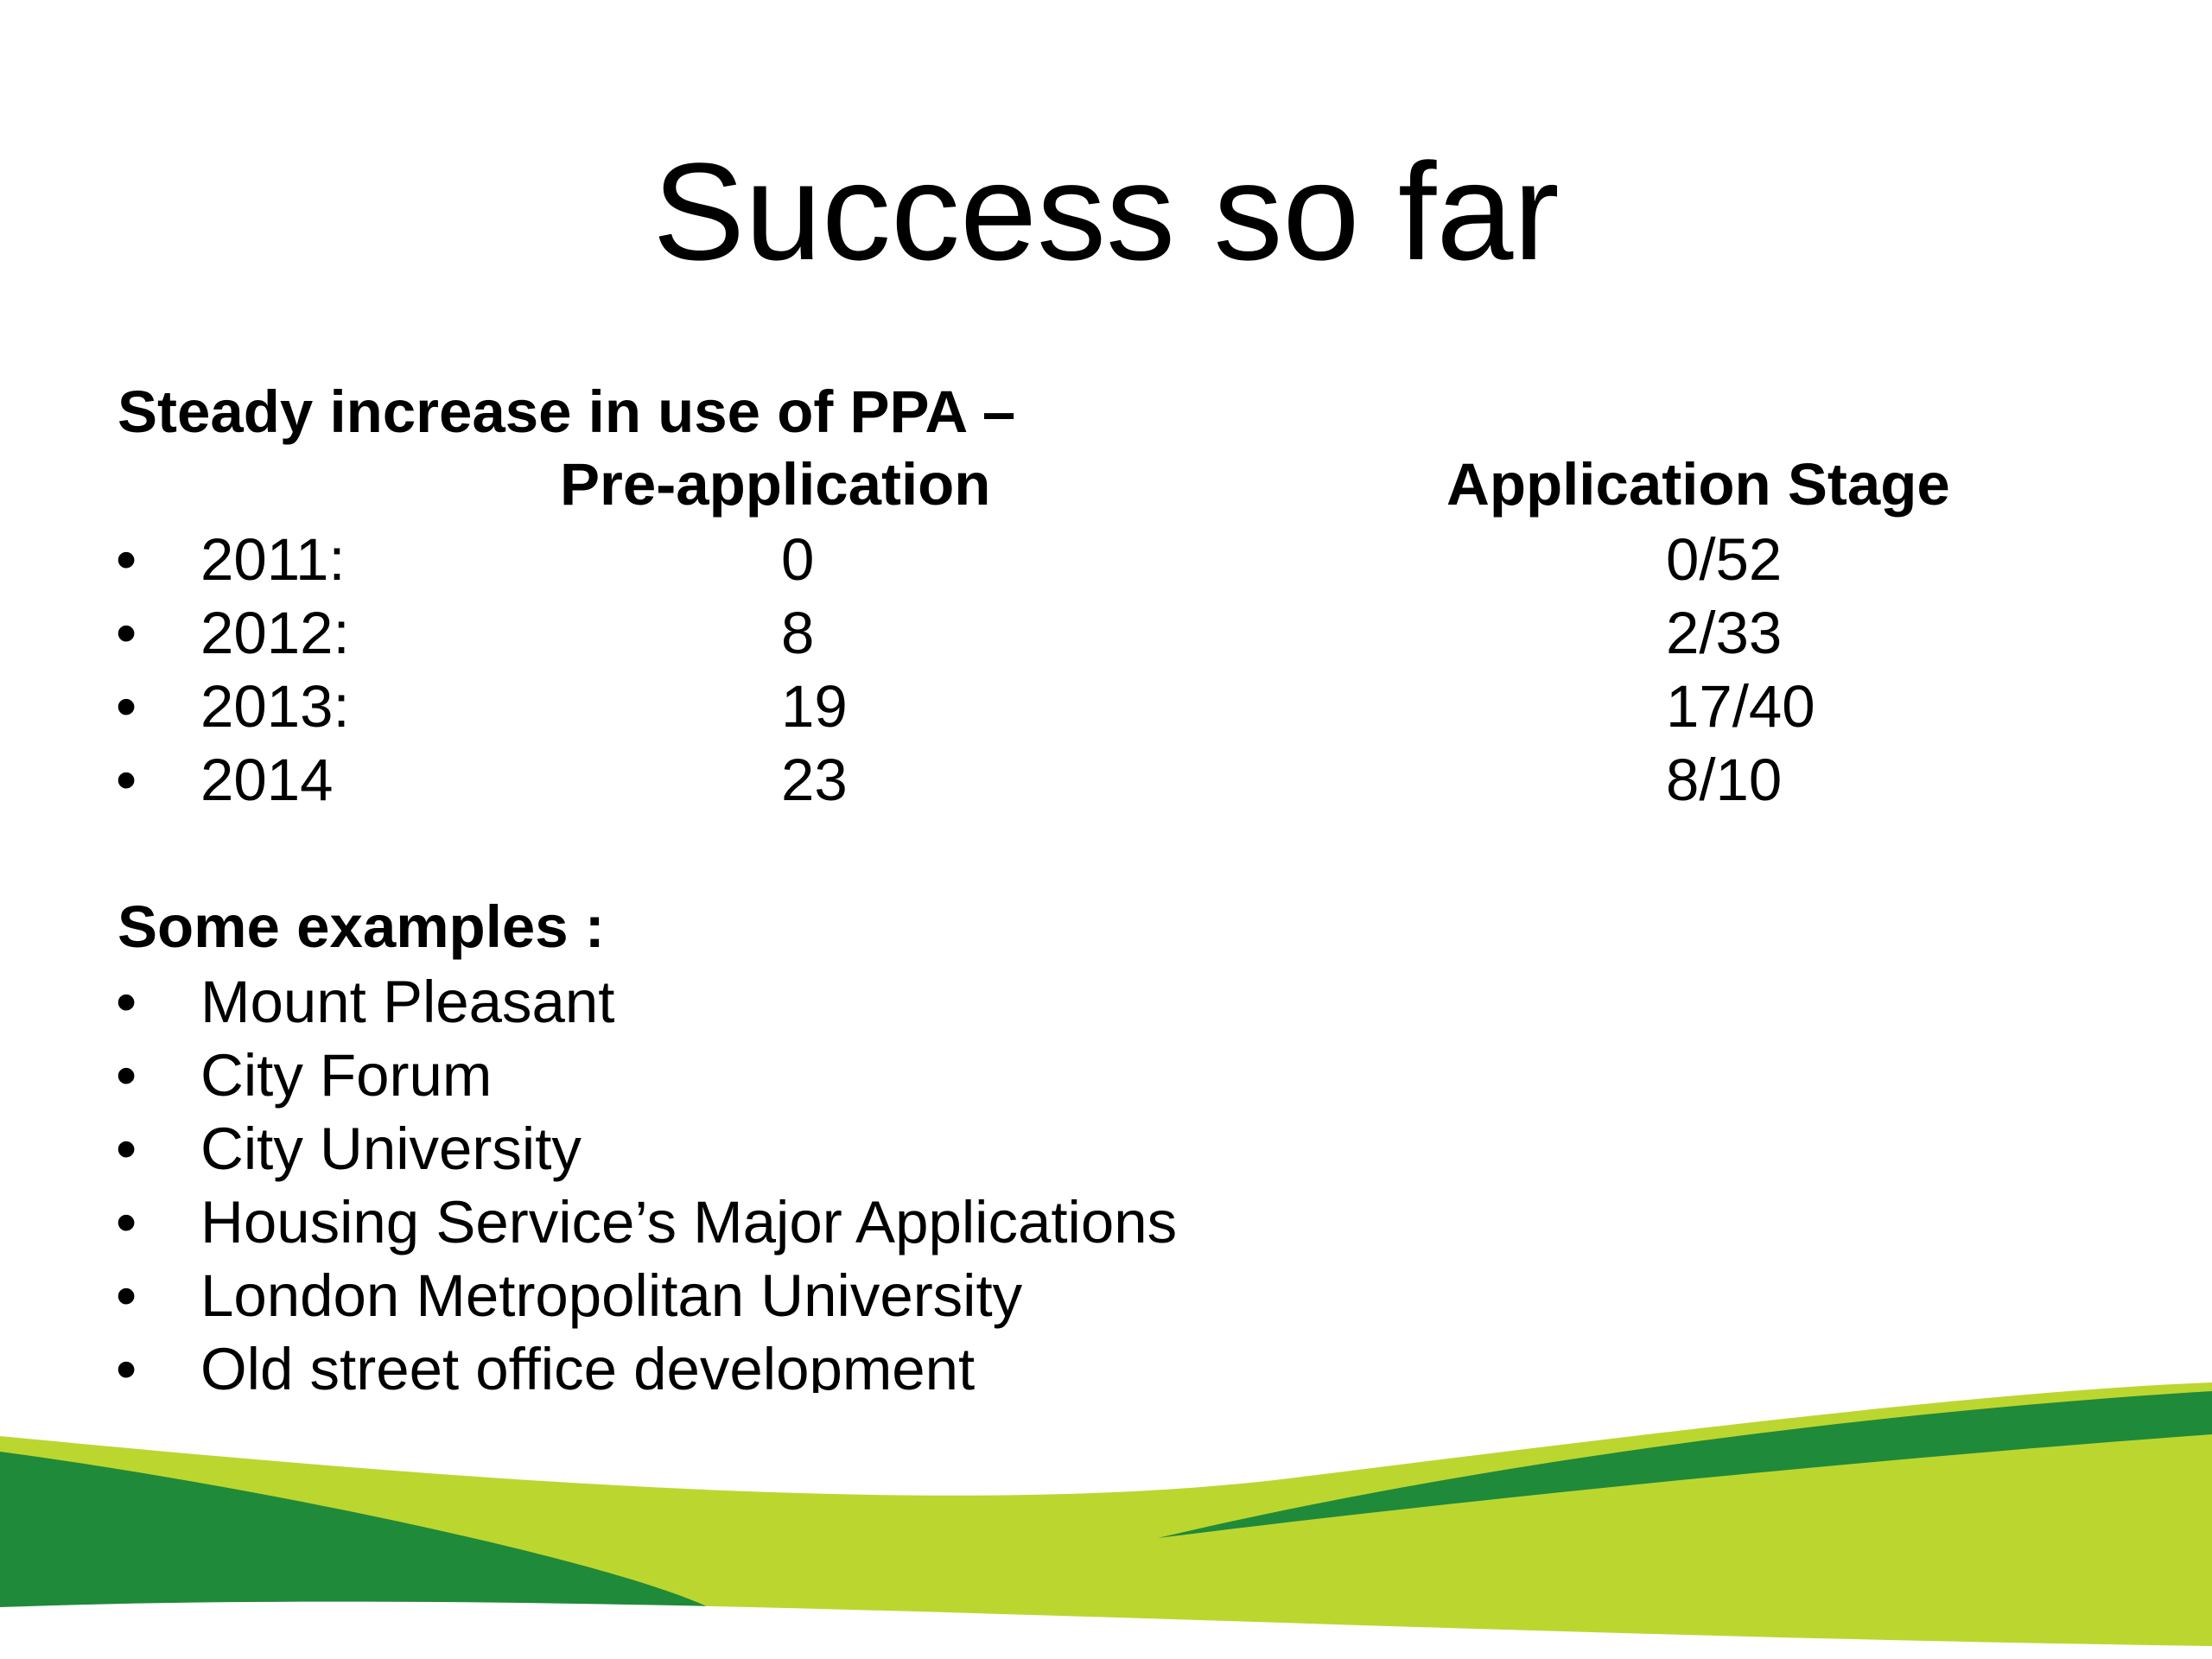  Describe the element at coordinates (1106, 706) in the screenshot. I see `table-row: • 2013: 19 17/40` at that location.